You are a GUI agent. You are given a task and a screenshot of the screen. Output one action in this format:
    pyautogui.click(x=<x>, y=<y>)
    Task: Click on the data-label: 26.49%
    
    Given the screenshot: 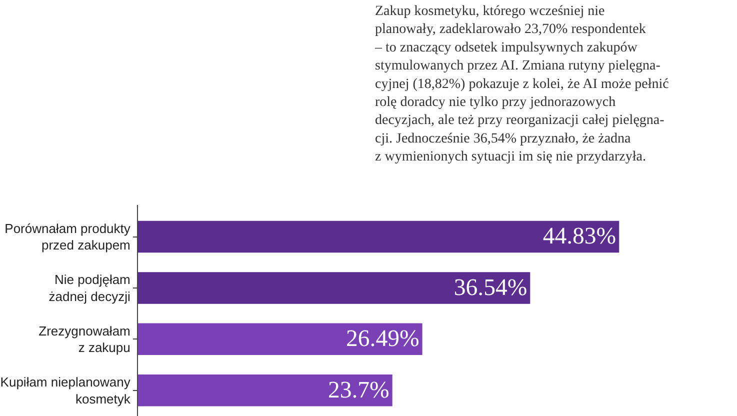 What is the action you would take?
    pyautogui.click(x=383, y=339)
    